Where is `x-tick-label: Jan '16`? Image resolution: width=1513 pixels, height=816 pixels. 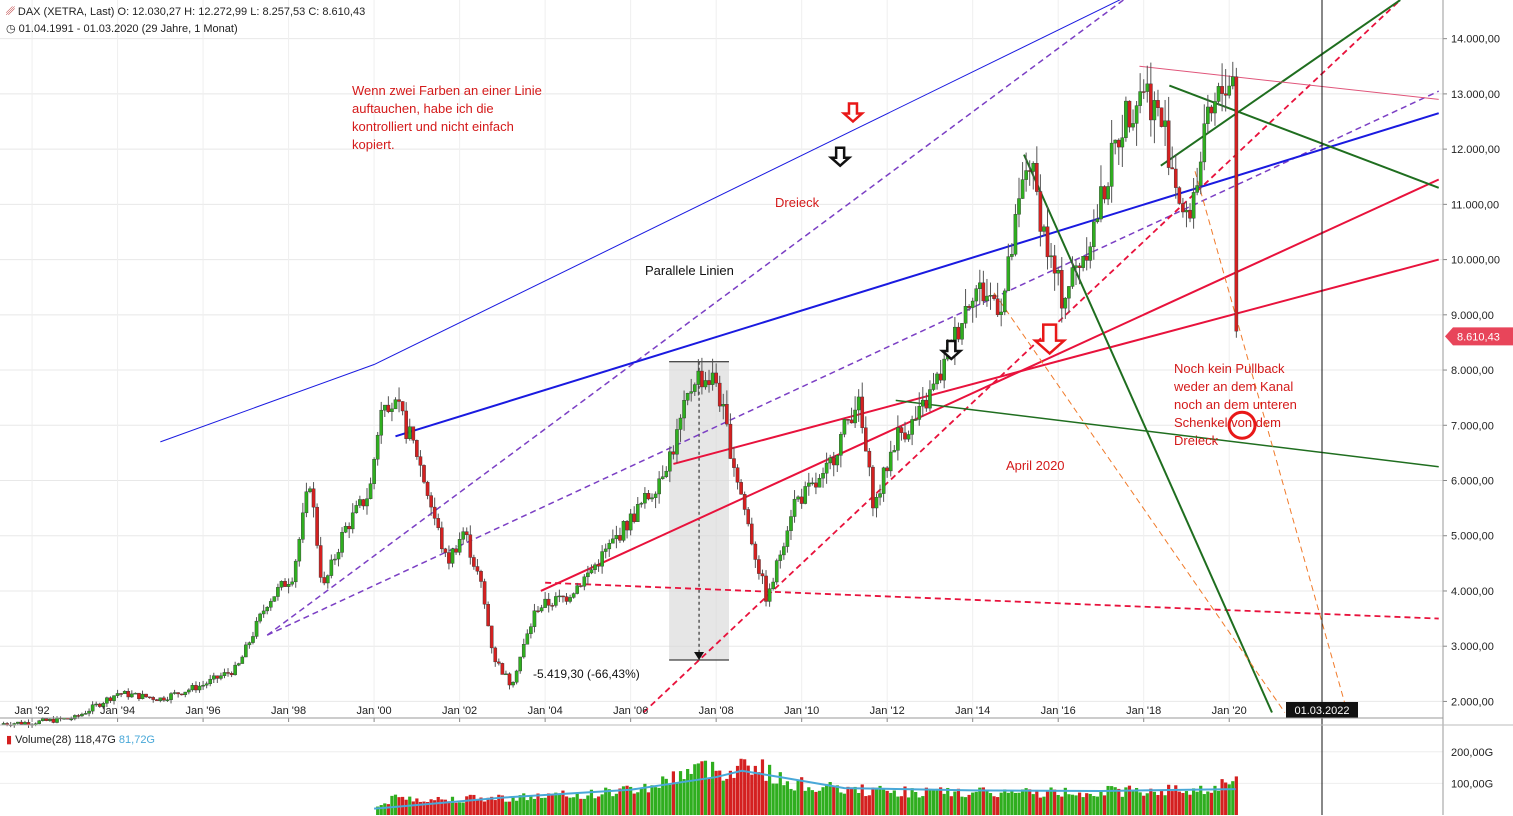 x-tick-label: Jan '16 is located at coordinates (1058, 711).